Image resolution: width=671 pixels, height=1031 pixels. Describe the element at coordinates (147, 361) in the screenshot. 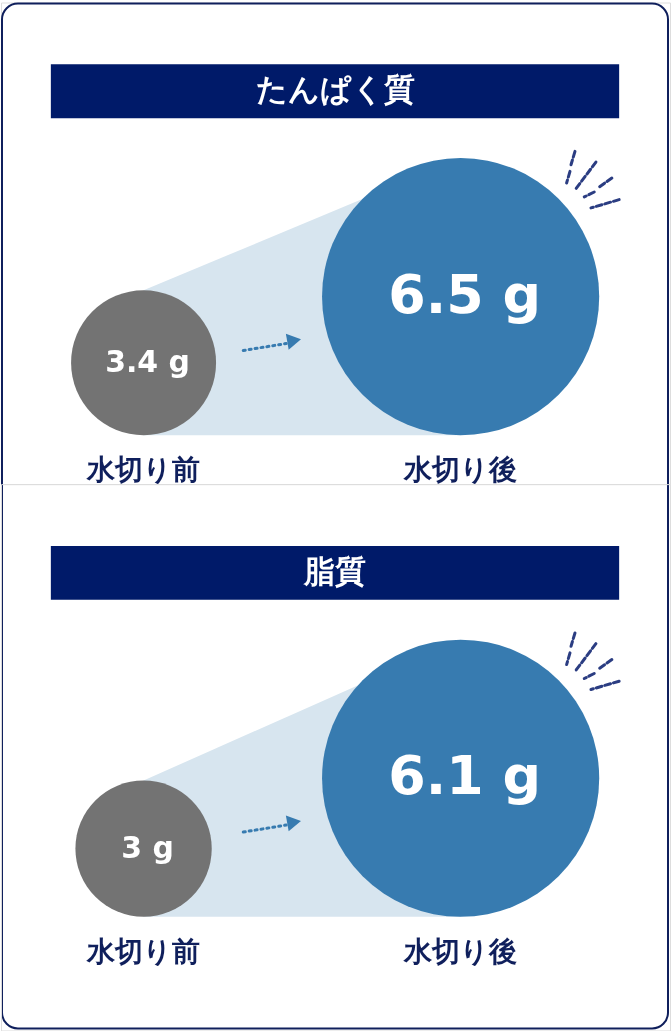

I see `data-label: 3.4 g` at that location.